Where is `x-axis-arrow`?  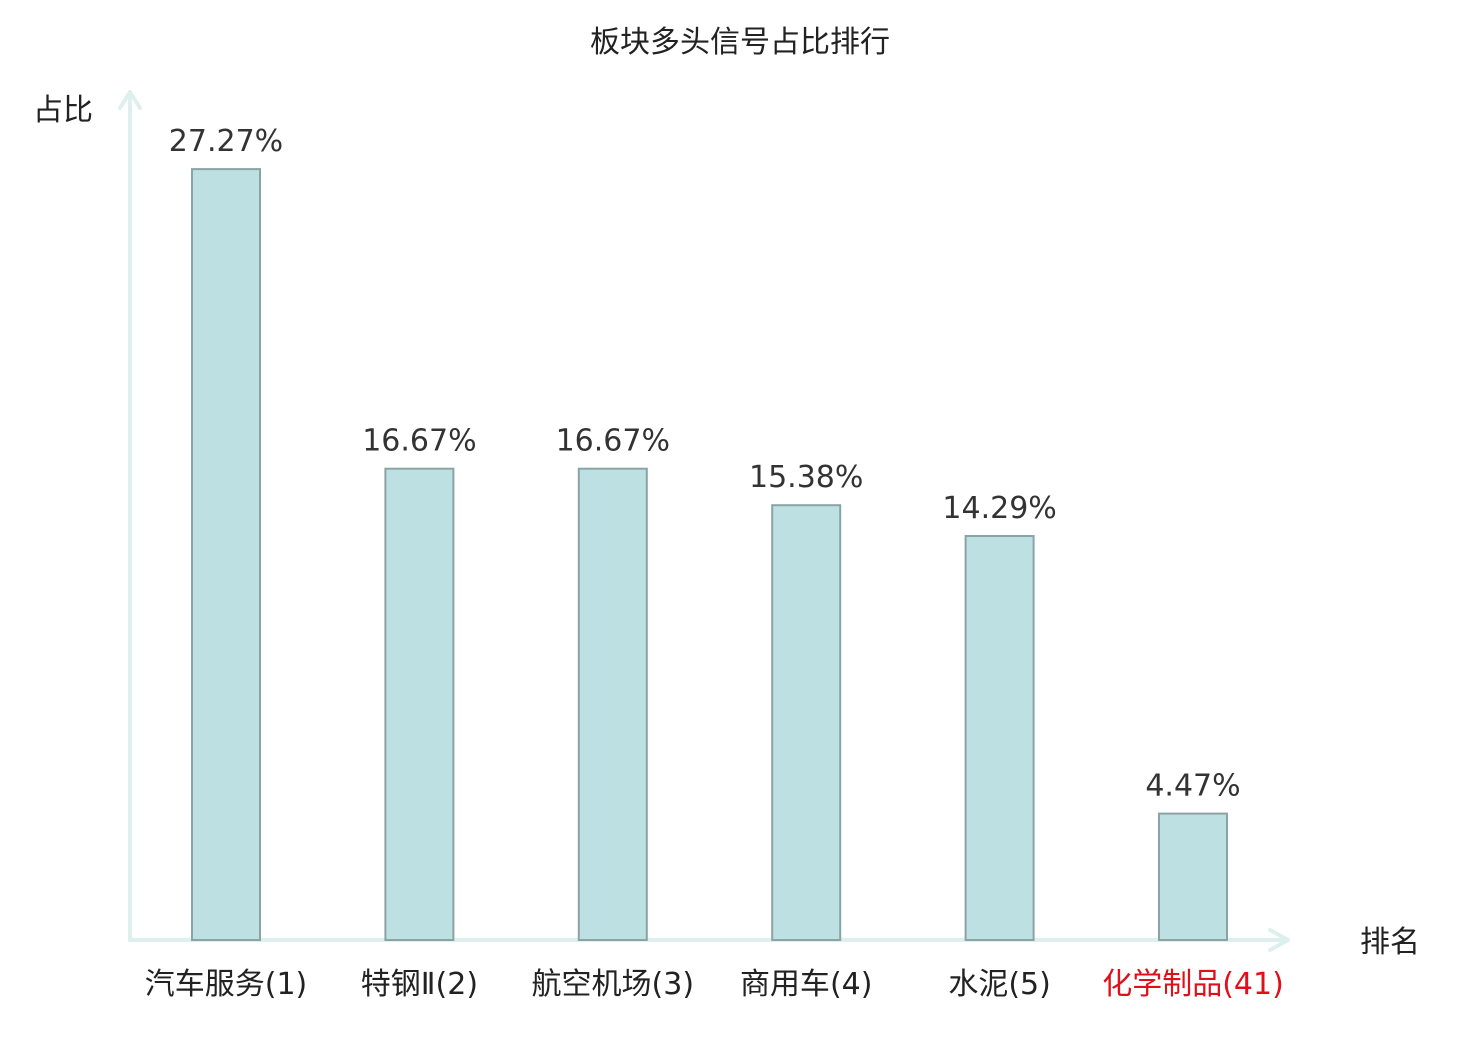 x-axis-arrow is located at coordinates (1279, 940).